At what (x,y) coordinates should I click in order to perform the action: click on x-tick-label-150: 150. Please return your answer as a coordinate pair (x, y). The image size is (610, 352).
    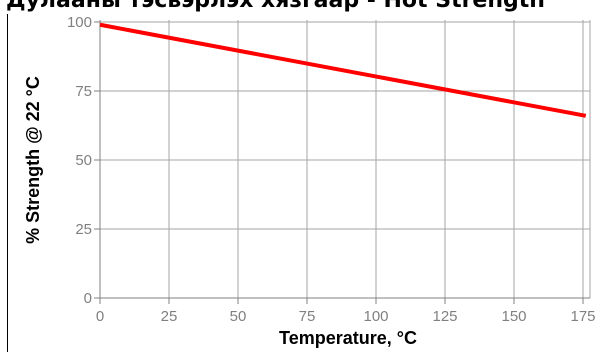
    Looking at the image, I should click on (513, 316).